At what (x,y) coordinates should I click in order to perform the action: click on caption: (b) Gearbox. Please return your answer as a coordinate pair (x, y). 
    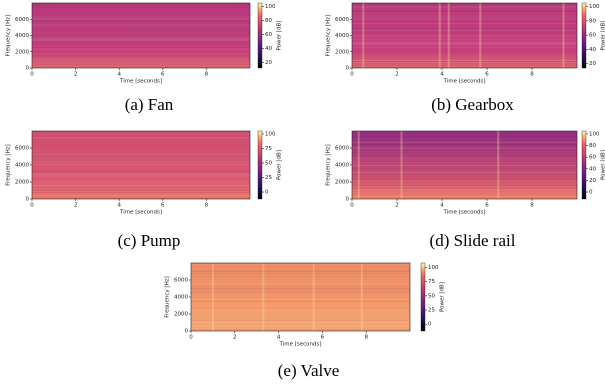
    Looking at the image, I should click on (472, 104).